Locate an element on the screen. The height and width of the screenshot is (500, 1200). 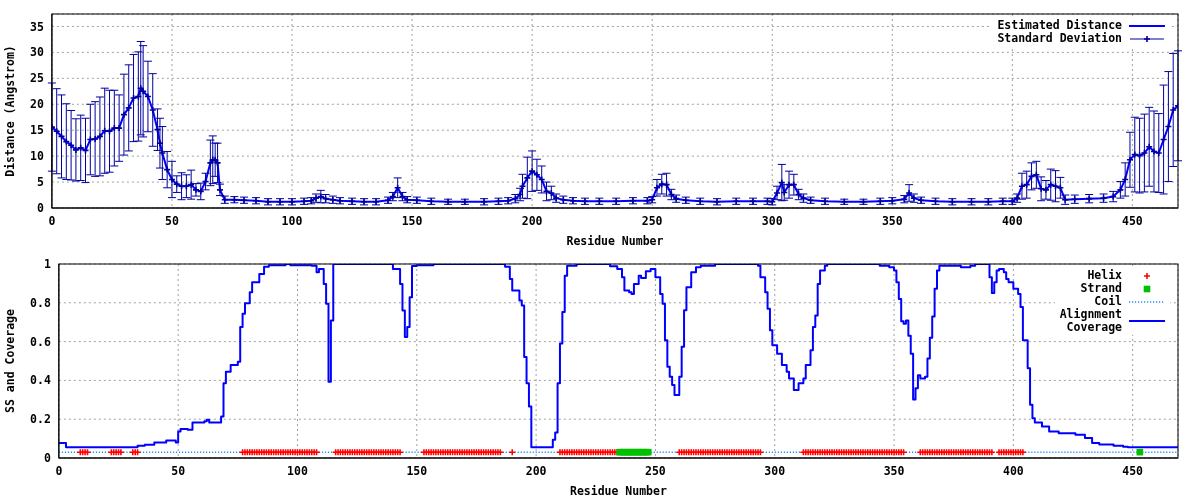
y-tick-label: 0.8 is located at coordinates (40, 302).